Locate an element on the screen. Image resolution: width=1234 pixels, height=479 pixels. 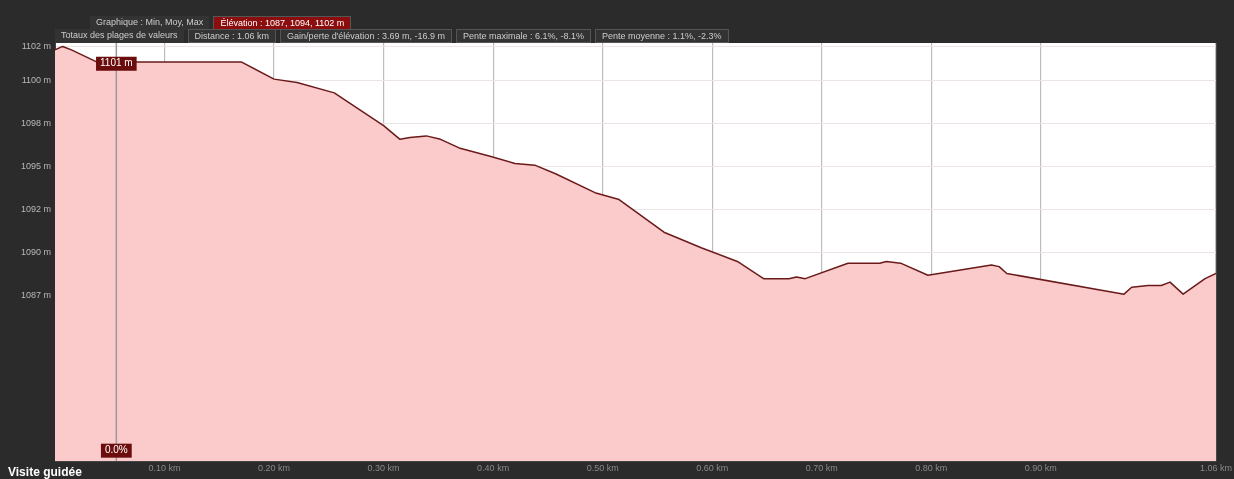
y-tick-label: 1092 m is located at coordinates (35, 209).